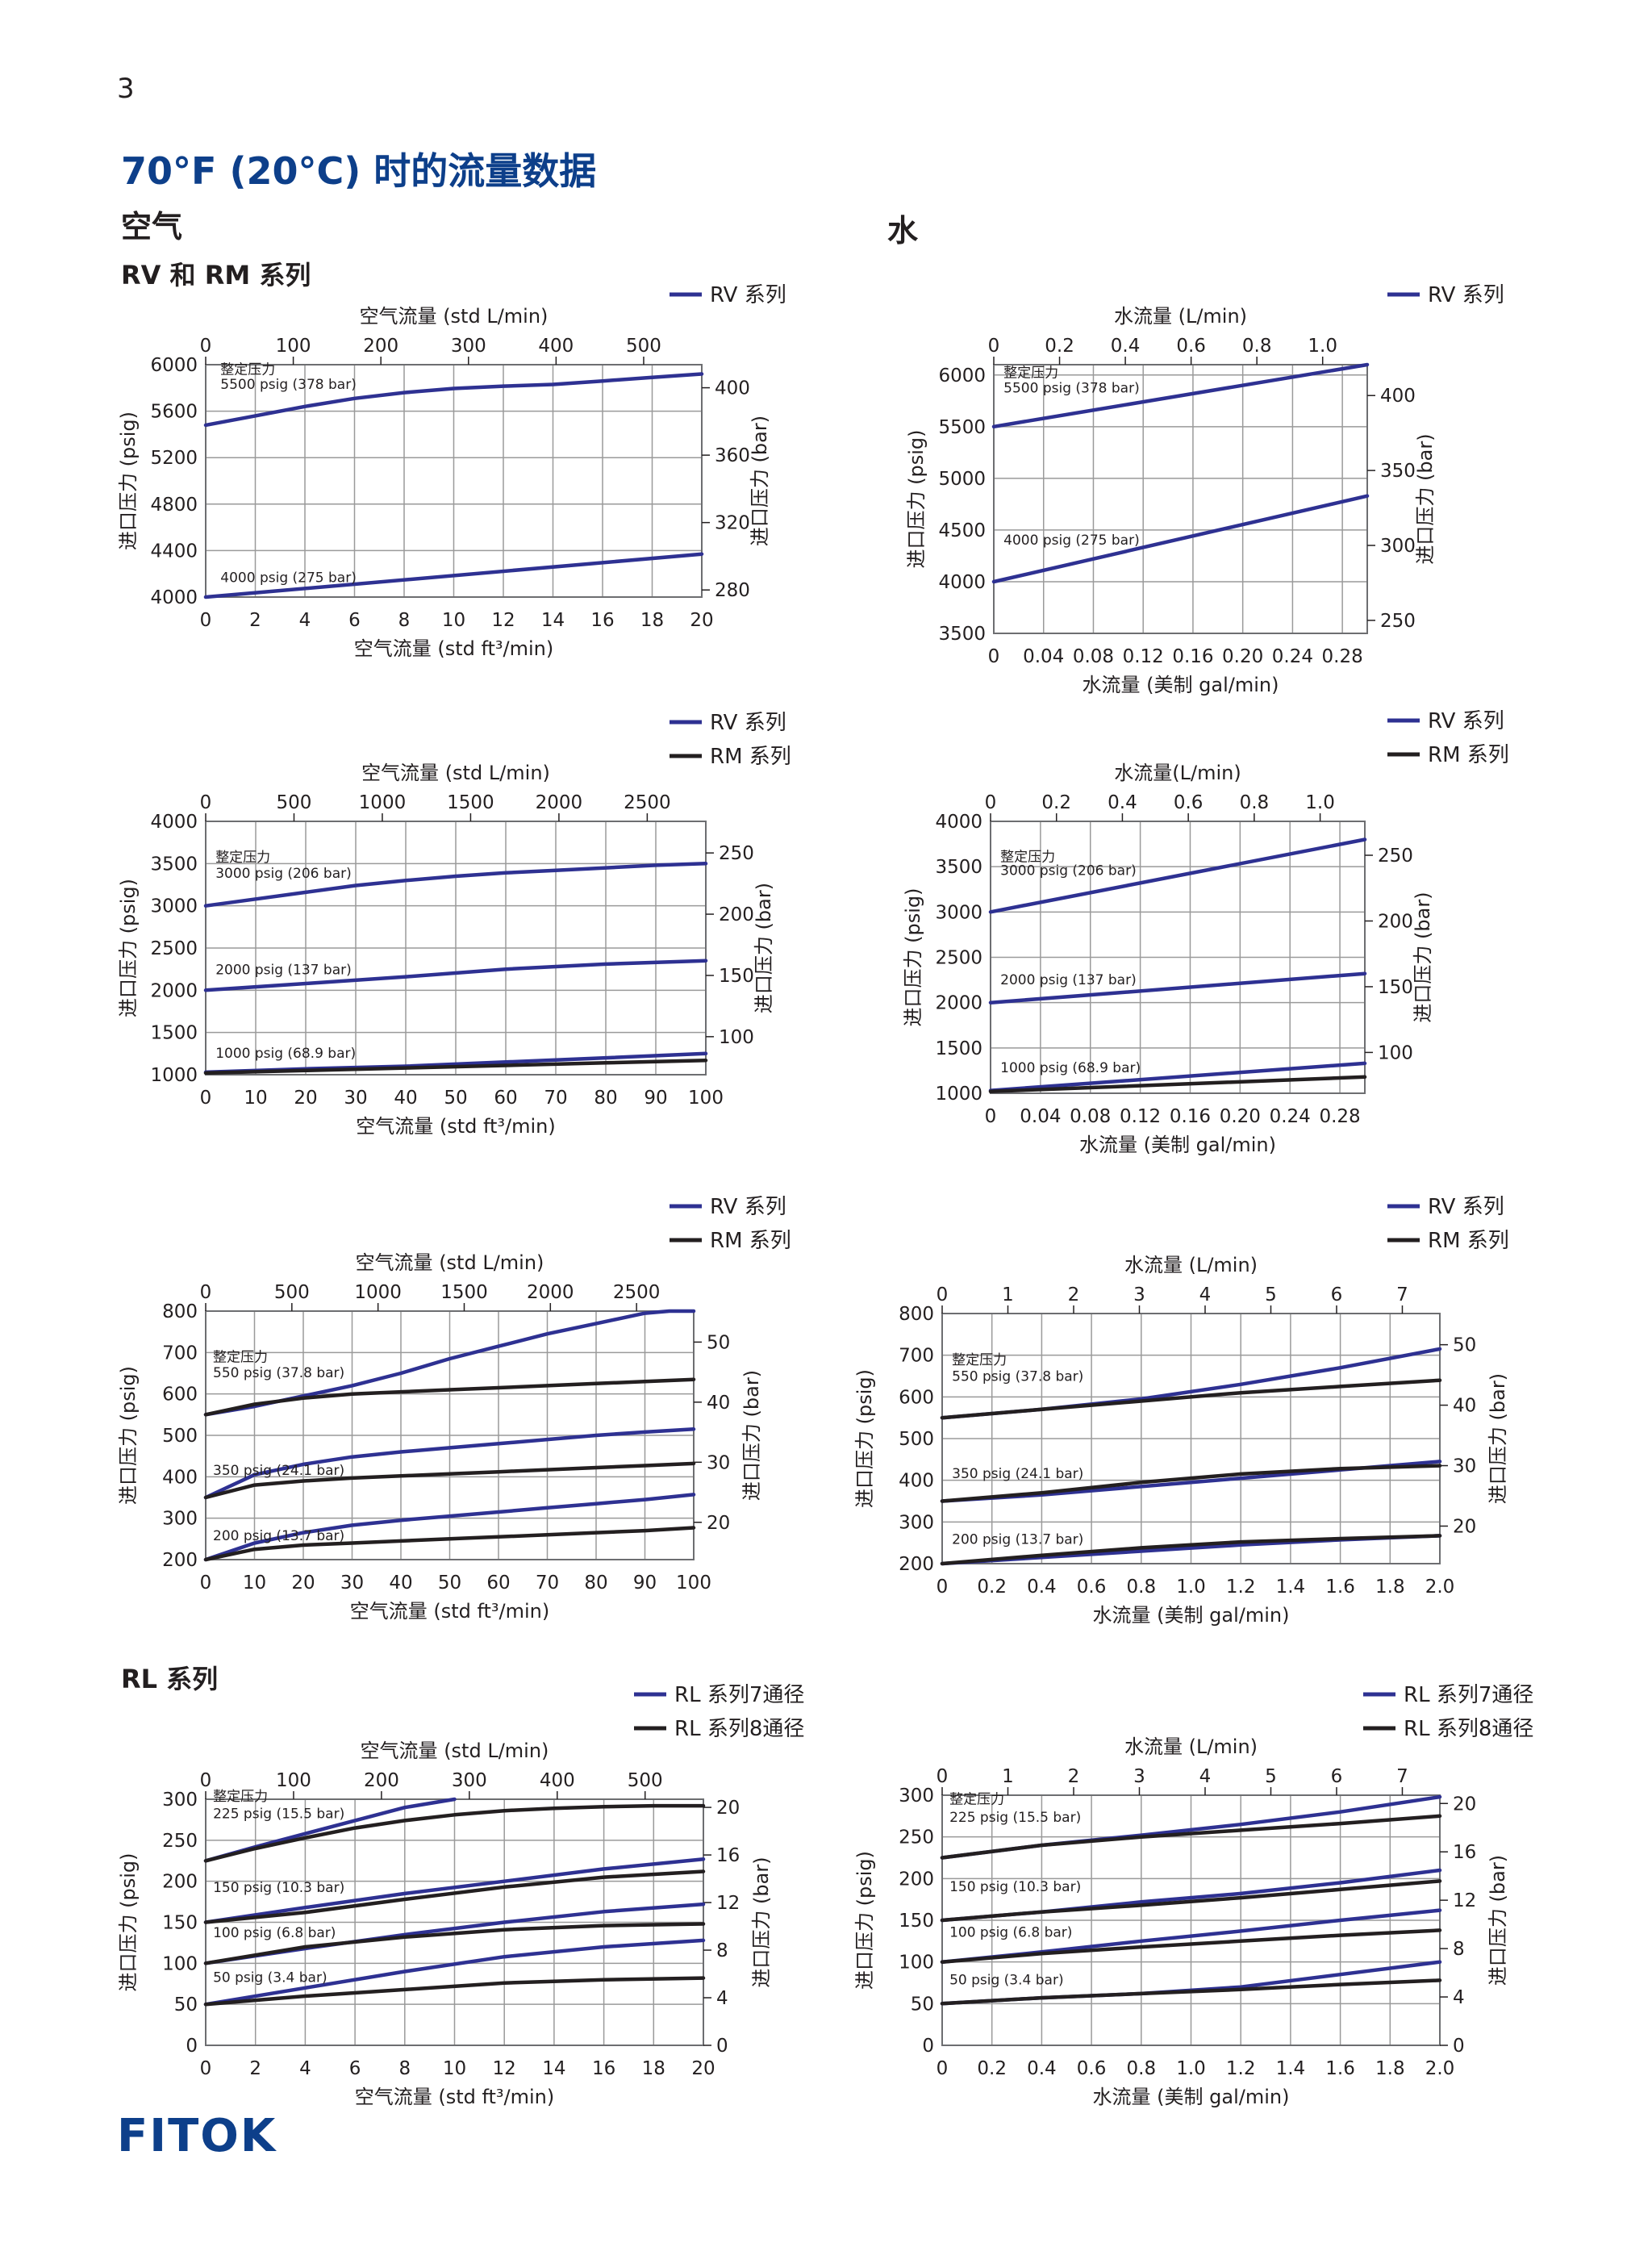 The height and width of the screenshot is (2243, 1652). What do you see at coordinates (1122, 802) in the screenshot?
I see `x2-tick-label: 0.4` at bounding box center [1122, 802].